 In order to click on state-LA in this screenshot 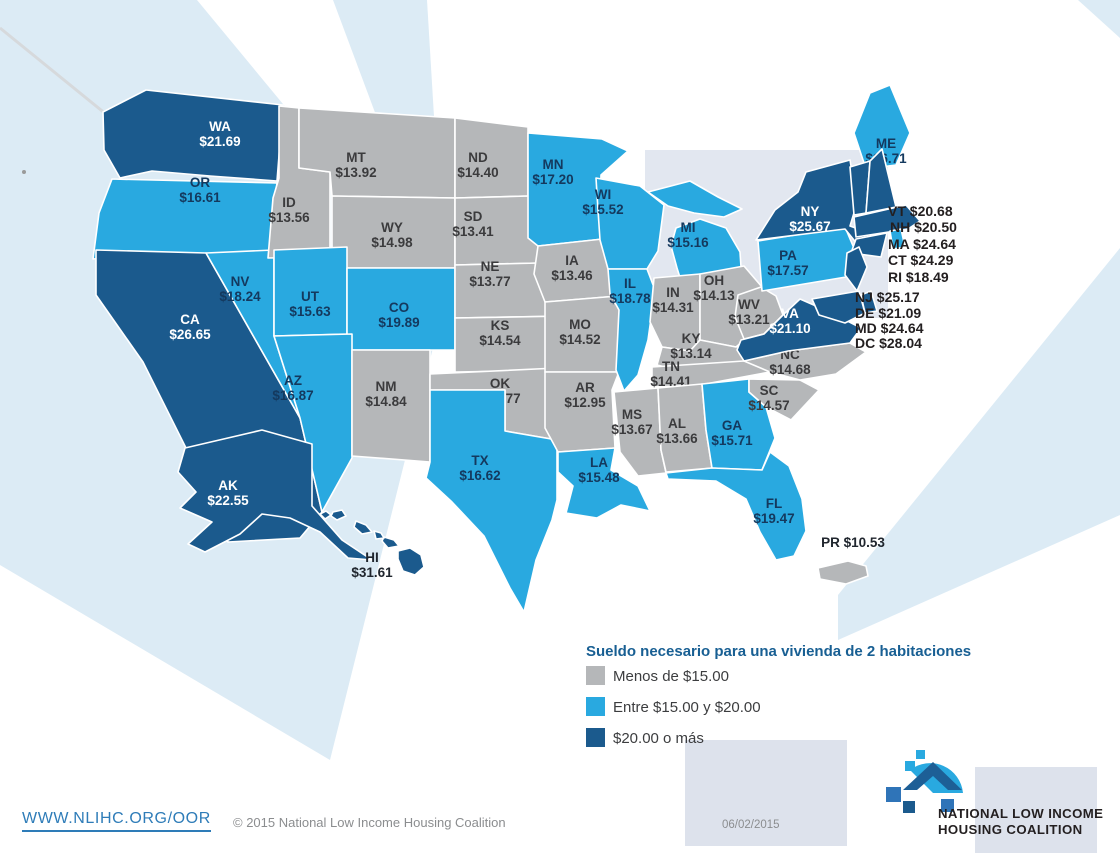, I will do `click(604, 483)`.